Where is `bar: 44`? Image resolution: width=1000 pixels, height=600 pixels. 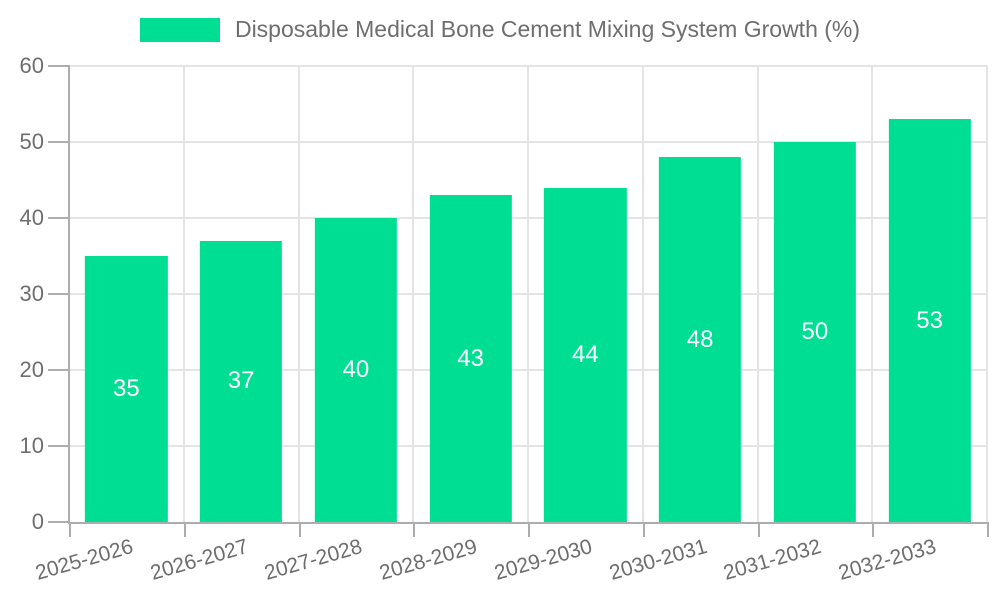 bar: 44 is located at coordinates (585, 354).